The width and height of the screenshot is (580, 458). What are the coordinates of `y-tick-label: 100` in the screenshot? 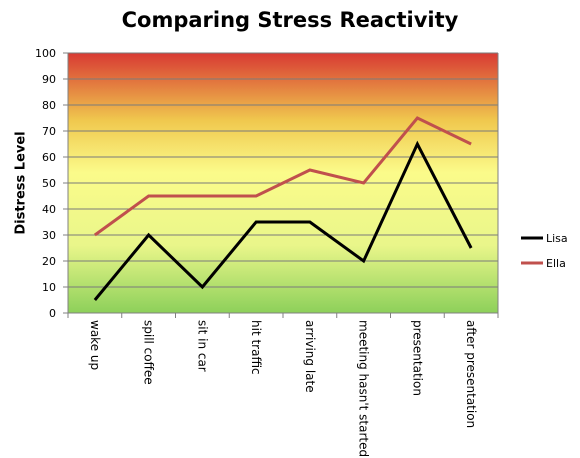 It's located at (45, 53).